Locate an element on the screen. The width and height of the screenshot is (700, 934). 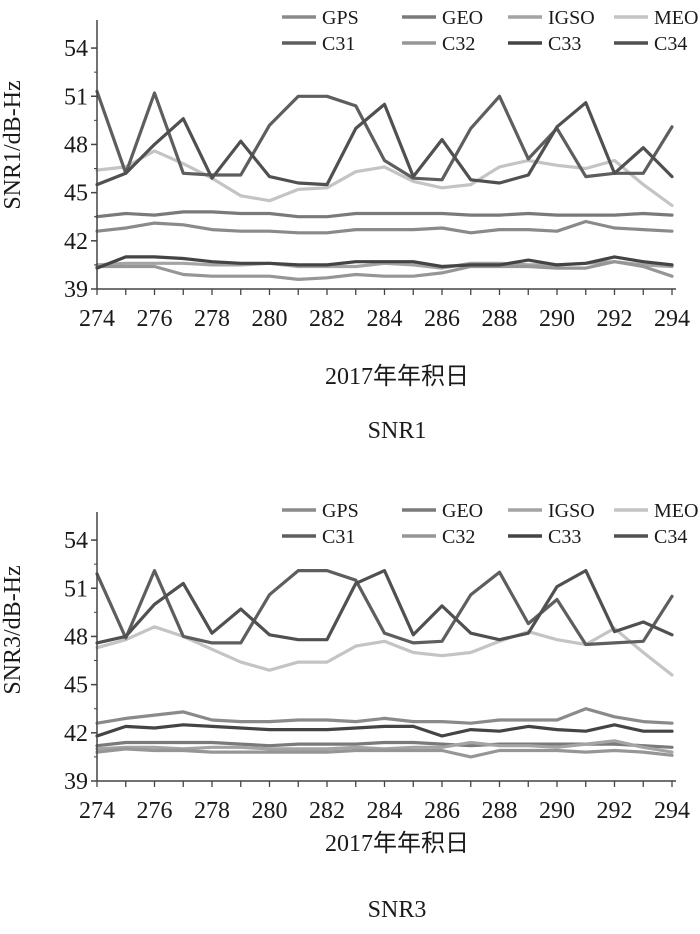
snr3-series-line-gps is located at coordinates (384, 716).